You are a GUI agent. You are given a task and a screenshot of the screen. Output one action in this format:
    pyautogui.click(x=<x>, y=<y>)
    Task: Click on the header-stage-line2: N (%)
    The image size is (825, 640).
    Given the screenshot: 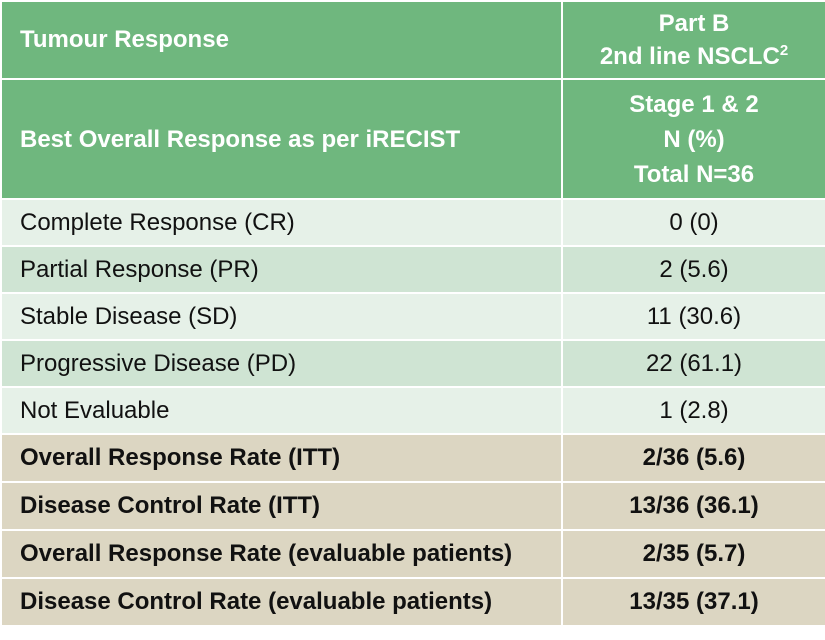 What is the action you would take?
    pyautogui.click(x=694, y=139)
    